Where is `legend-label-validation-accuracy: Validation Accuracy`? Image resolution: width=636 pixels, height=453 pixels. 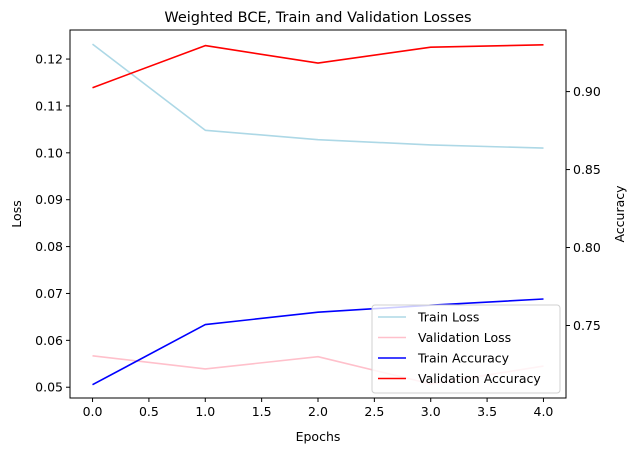 legend-label-validation-accuracy: Validation Accuracy is located at coordinates (479, 378).